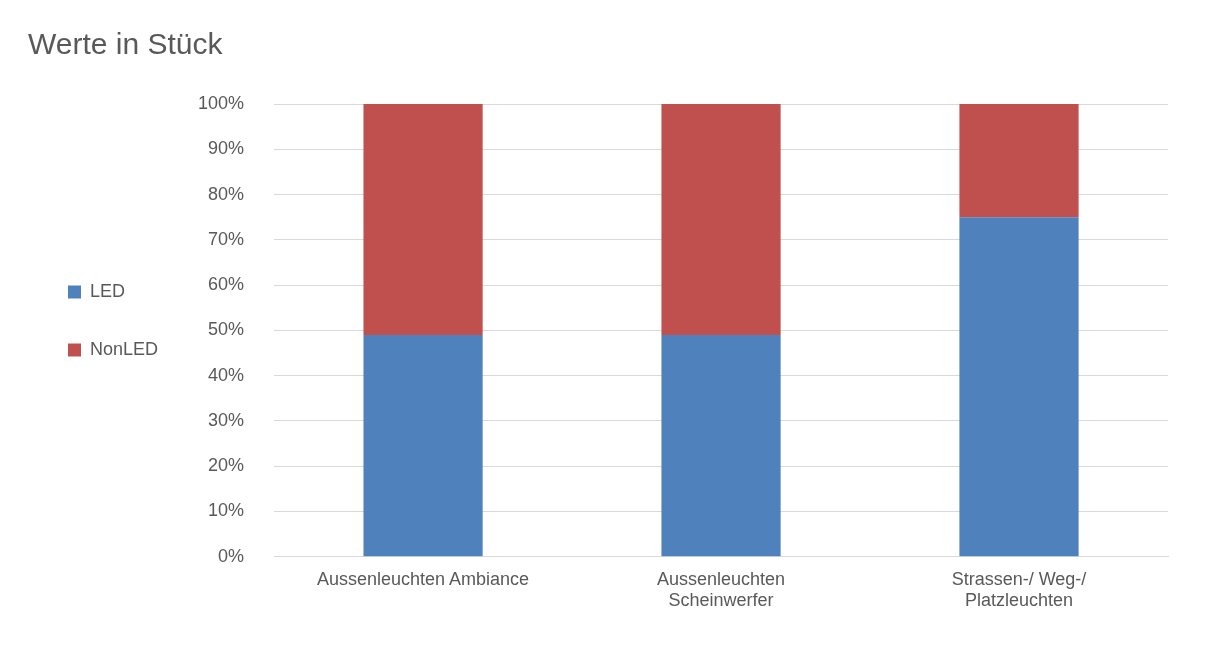 This screenshot has width=1206, height=662. I want to click on y-tick-label: 10%, so click(226, 510).